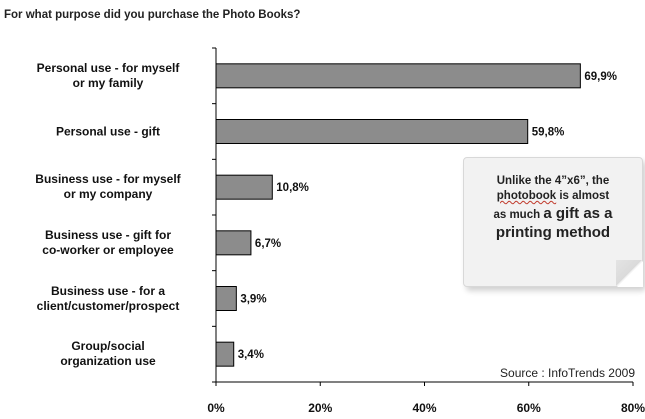 Image resolution: width=645 pixels, height=419 pixels. I want to click on category-label-line: or my family, so click(108, 82).